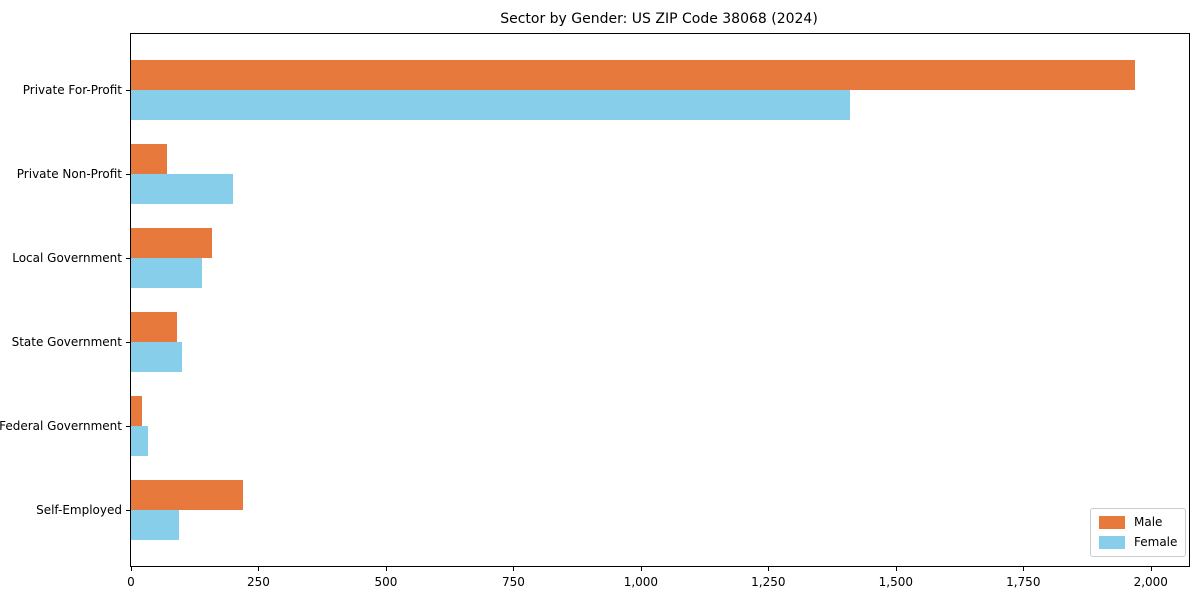 This screenshot has height=600, width=1200. Describe the element at coordinates (155, 524) in the screenshot. I see `bar-female-self-employed` at that location.